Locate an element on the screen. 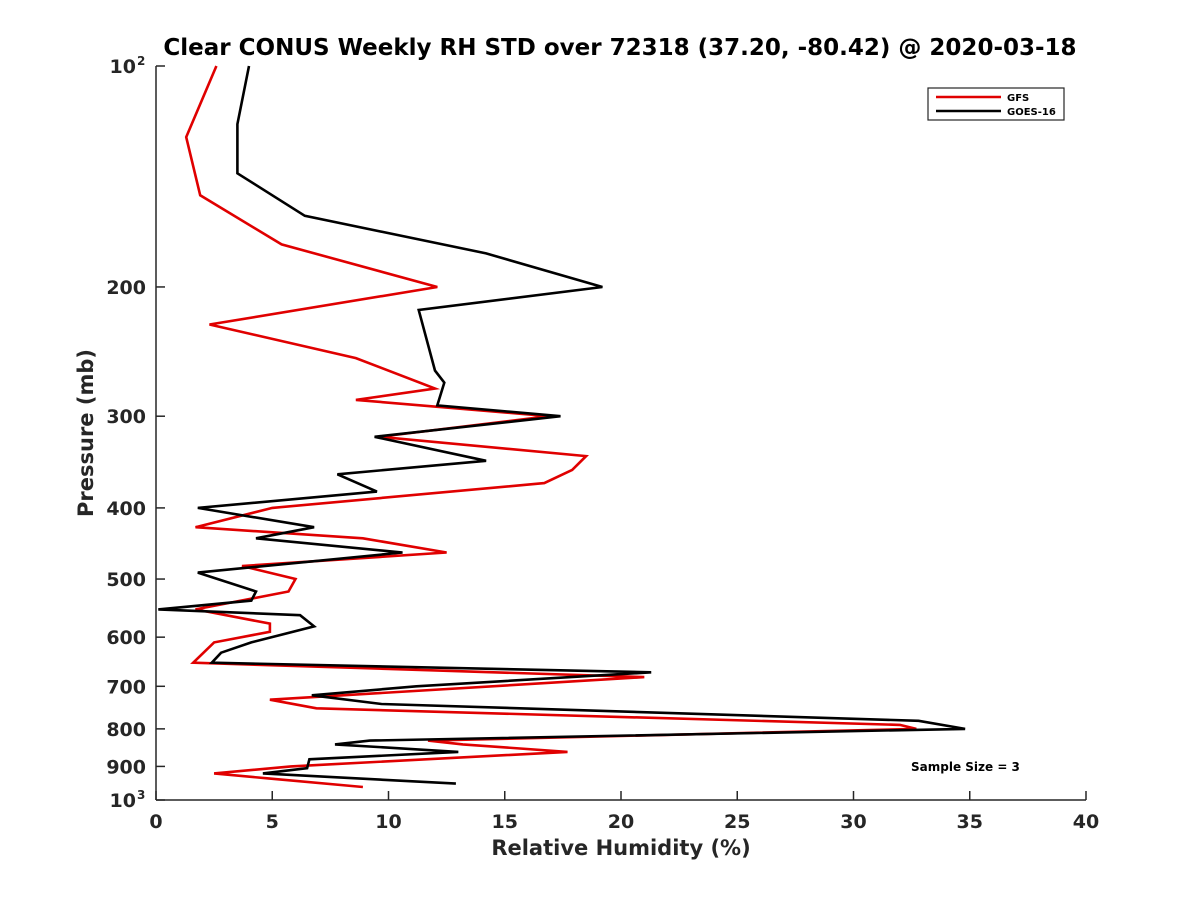 This screenshot has width=1200, height=900. y-axis-title: Pressure (mb) is located at coordinates (86, 433).